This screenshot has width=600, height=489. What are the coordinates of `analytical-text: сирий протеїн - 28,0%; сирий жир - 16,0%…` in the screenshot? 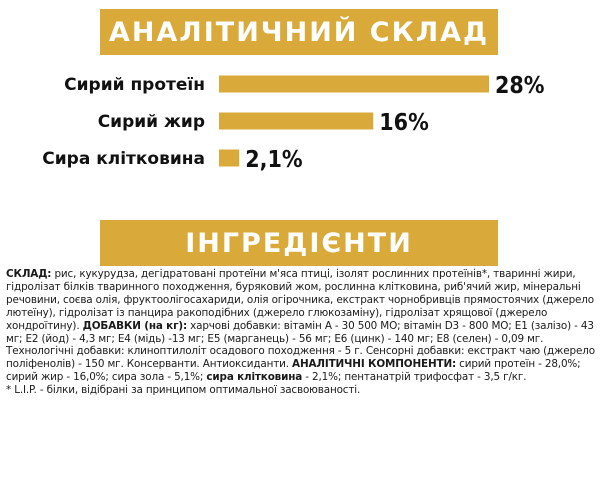 It's located at (293, 371).